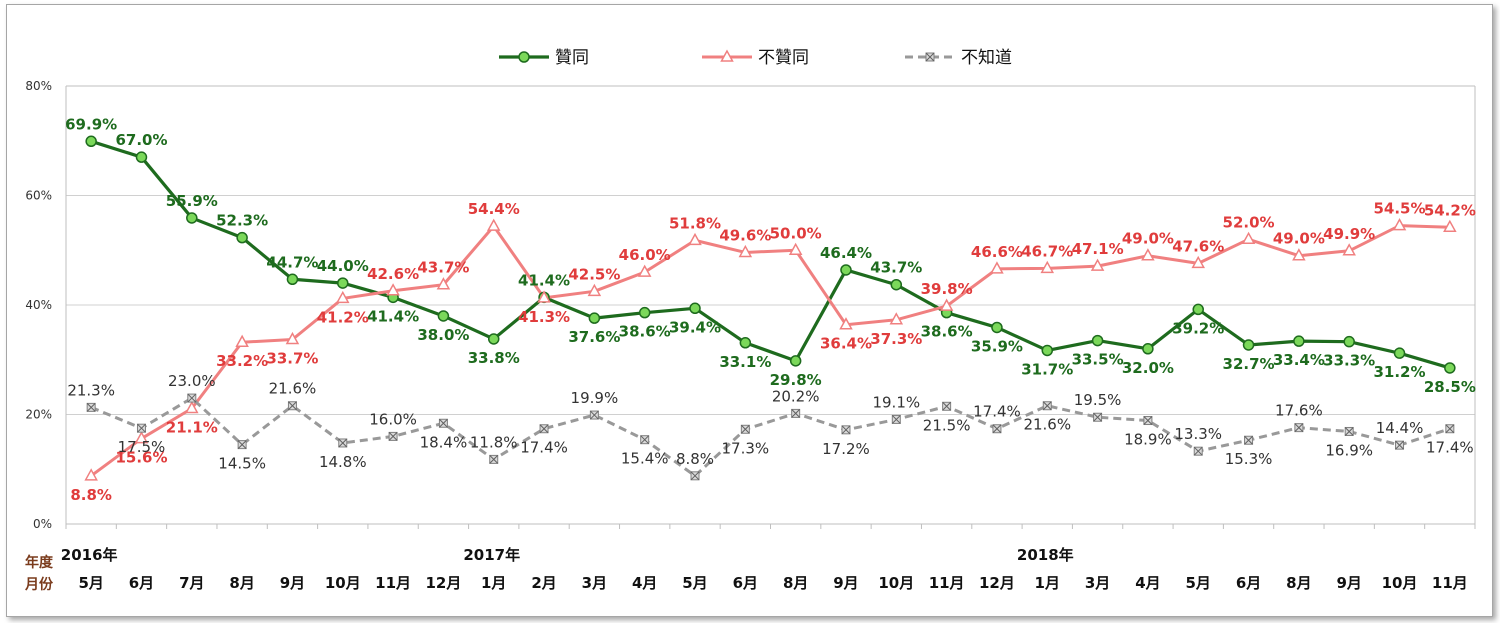 Image resolution: width=1500 pixels, height=623 pixels. I want to click on data-label: 43.7%, so click(896, 268).